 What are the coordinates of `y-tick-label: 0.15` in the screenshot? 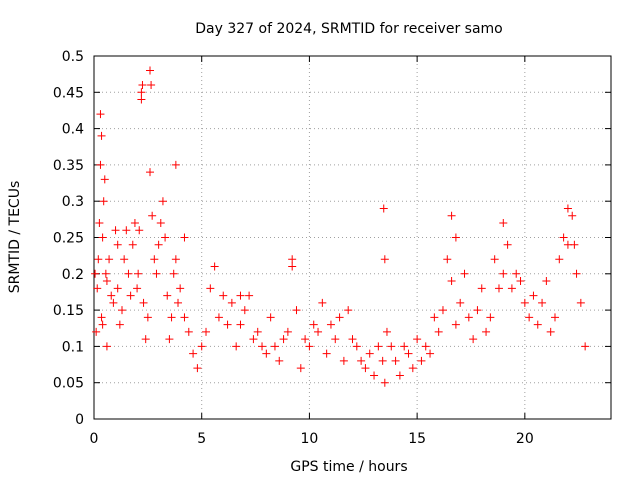 It's located at (68, 311).